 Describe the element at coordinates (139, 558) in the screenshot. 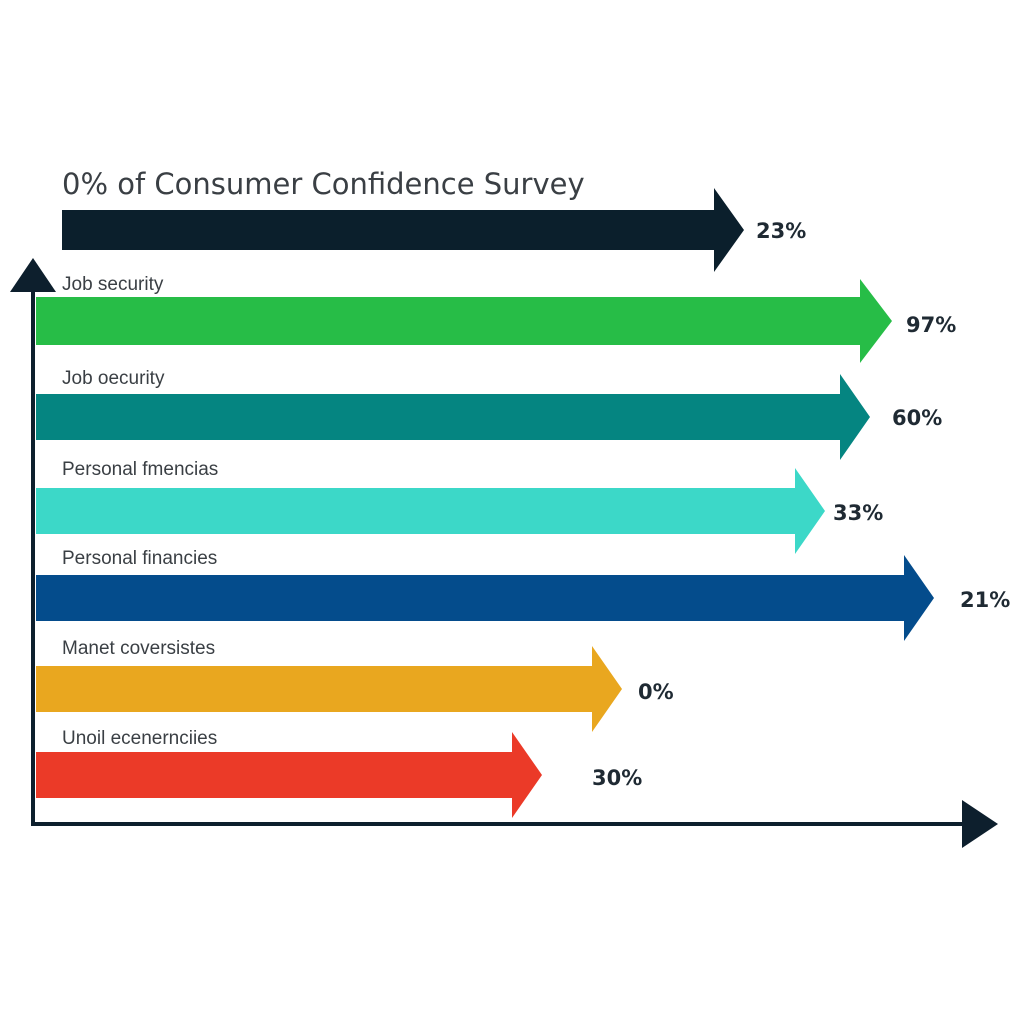

I see `bar-category-label: Personal financies` at that location.